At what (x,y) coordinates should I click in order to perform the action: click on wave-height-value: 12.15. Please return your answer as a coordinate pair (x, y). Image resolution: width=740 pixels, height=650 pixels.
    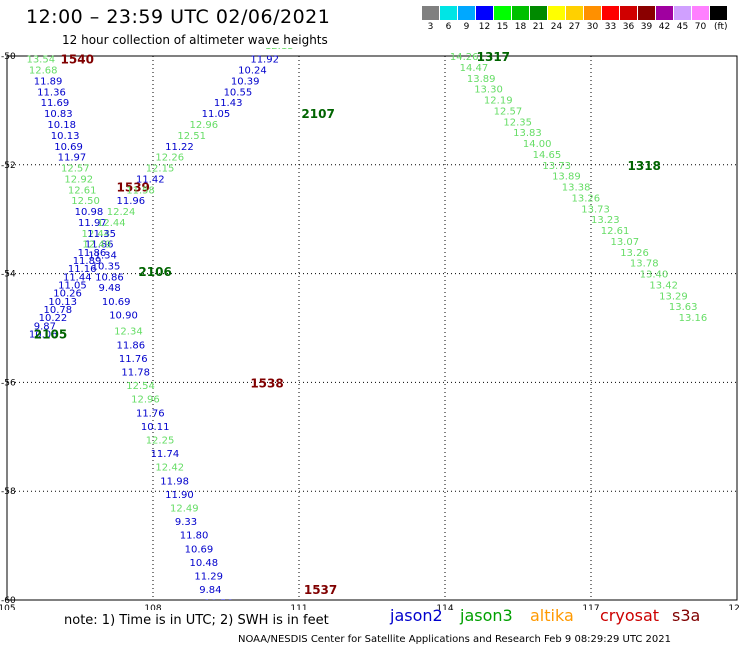
    Looking at the image, I should click on (160, 169).